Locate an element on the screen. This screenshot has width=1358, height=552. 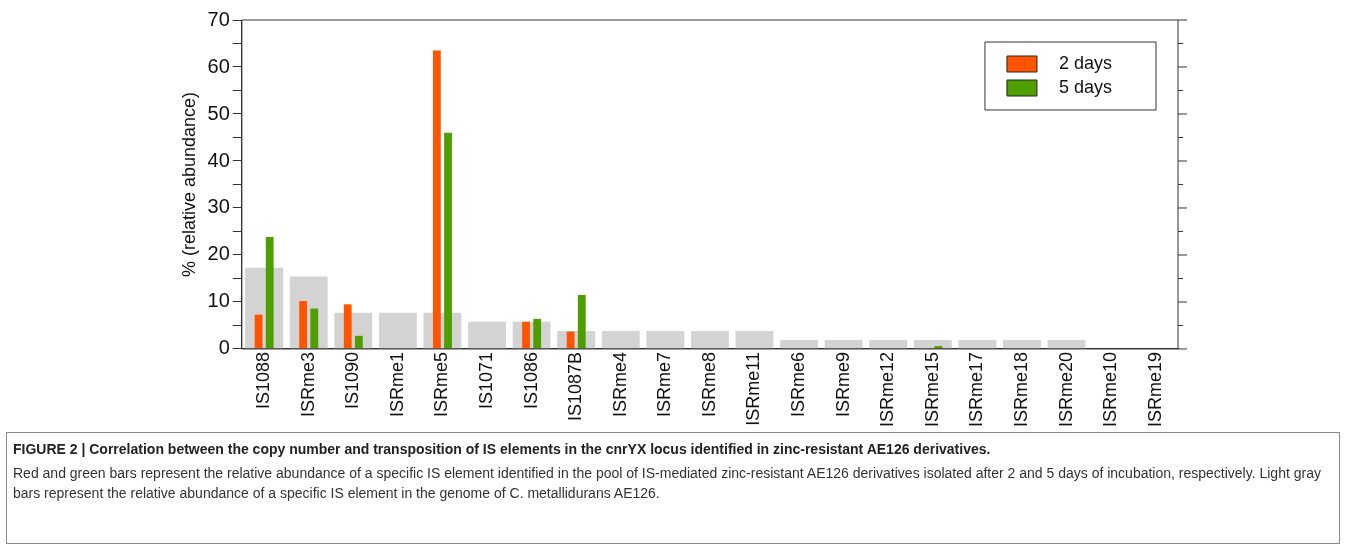
text: Red and green bars represent the relative abundance of a specific IS element identified in the pool of IS-mediated zinc-resistant AE126 derivatives isolated after 2 and 5 days of incubation, respectively. Light gray bars represent the relative abundance of a specific IS element in the genome of C. metallidurans AE126. is located at coordinates (667, 484).